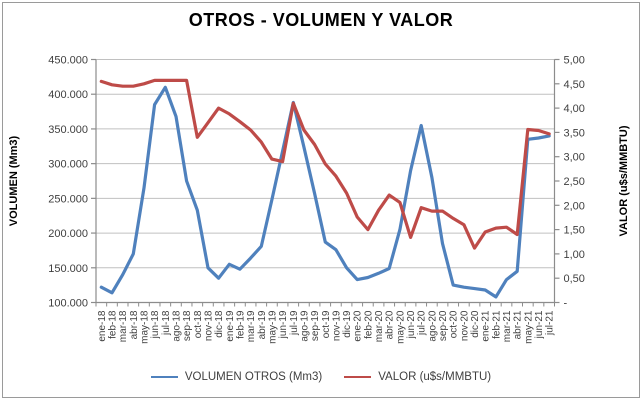 The height and width of the screenshot is (400, 642). I want to click on legend-label-volumen: VOLUMEN OTROS (Mm3), so click(253, 377).